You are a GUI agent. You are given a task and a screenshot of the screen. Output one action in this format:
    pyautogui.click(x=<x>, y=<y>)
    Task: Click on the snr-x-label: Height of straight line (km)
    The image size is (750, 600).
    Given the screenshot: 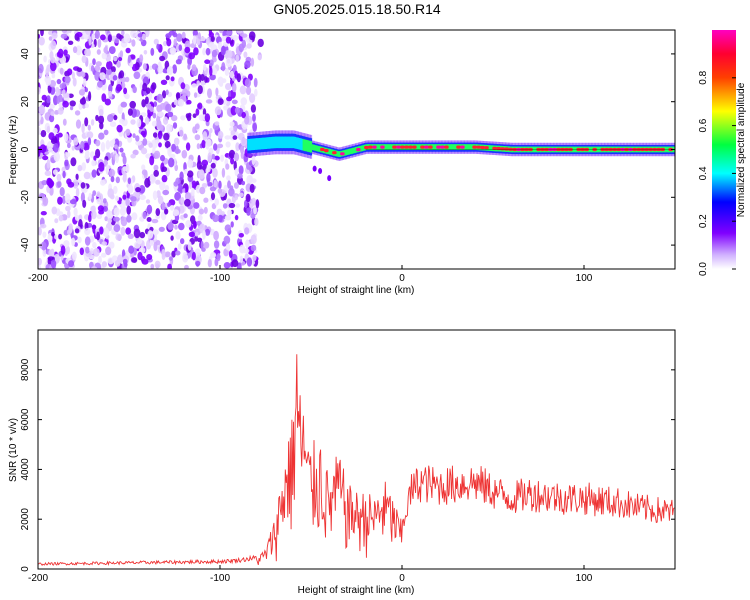 What is the action you would take?
    pyautogui.click(x=356, y=590)
    